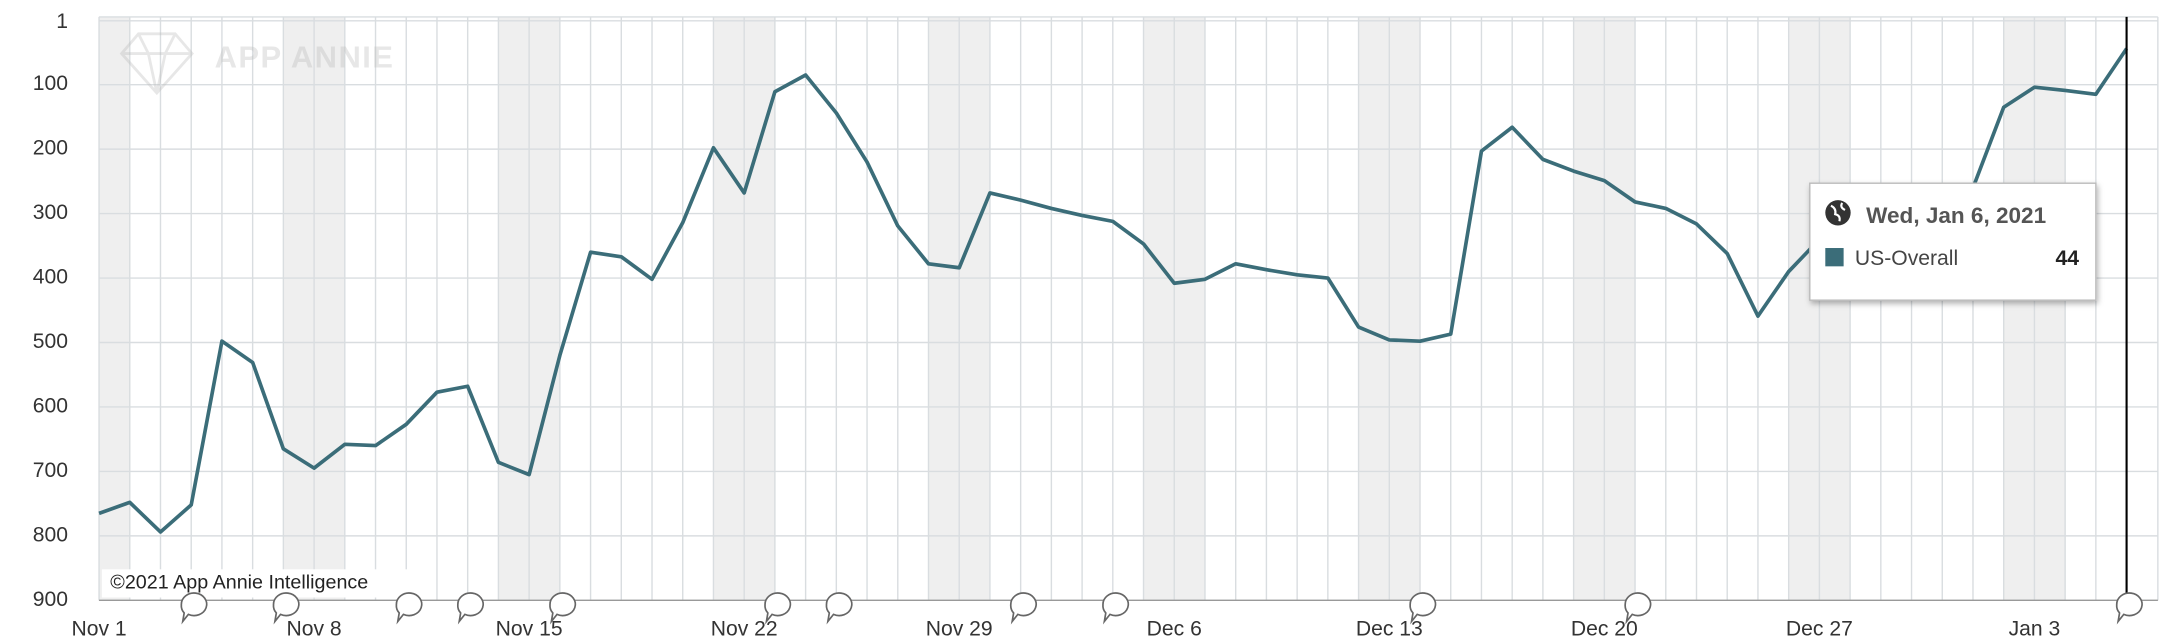 This screenshot has height=644, width=2178. What do you see at coordinates (1161, 608) in the screenshot?
I see `event-icons` at bounding box center [1161, 608].